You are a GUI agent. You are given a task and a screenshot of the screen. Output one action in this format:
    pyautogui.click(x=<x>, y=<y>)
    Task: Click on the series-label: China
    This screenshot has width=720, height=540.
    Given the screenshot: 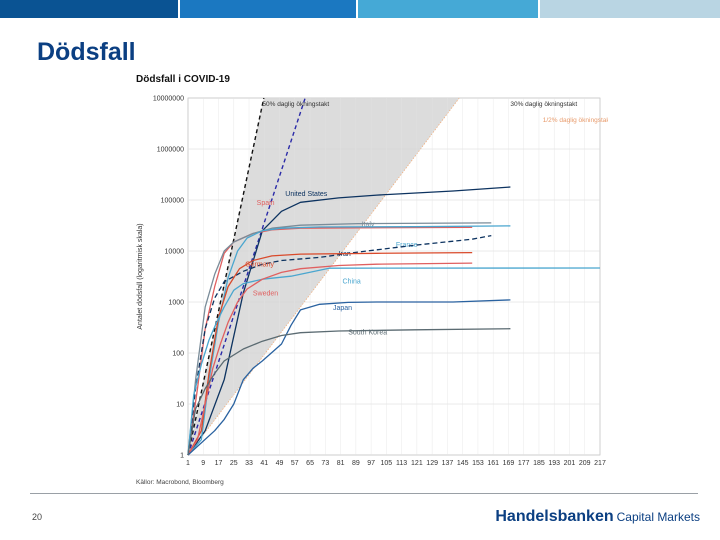 What is the action you would take?
    pyautogui.click(x=352, y=282)
    